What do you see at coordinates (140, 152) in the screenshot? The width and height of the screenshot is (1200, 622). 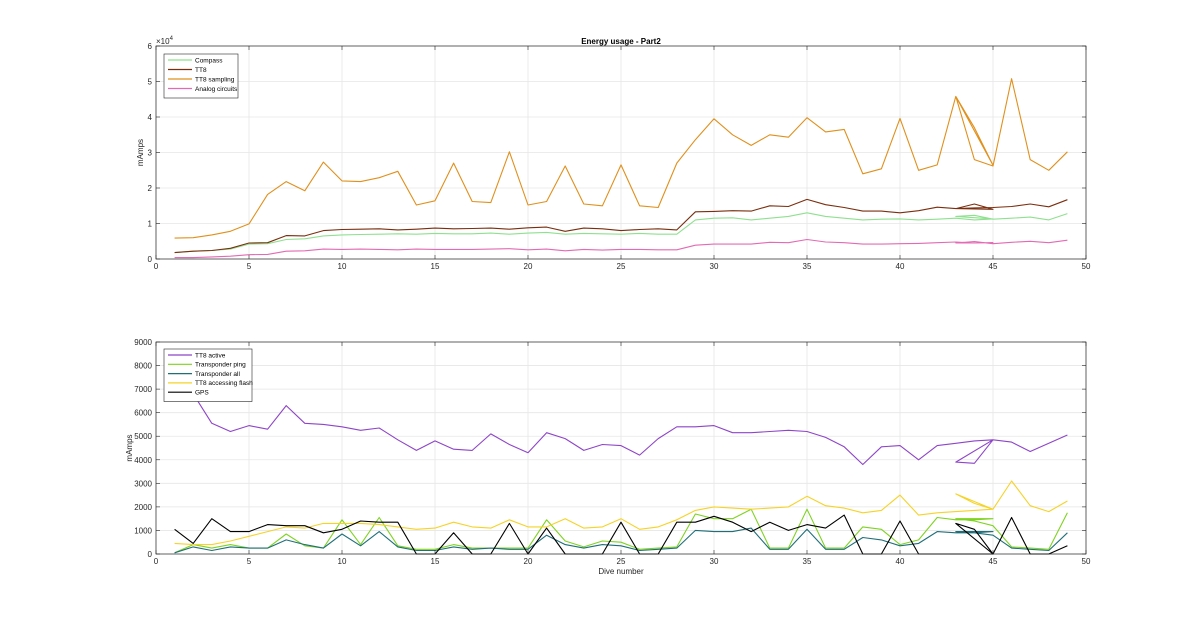 I see `top-y-axis-label: mAmps` at bounding box center [140, 152].